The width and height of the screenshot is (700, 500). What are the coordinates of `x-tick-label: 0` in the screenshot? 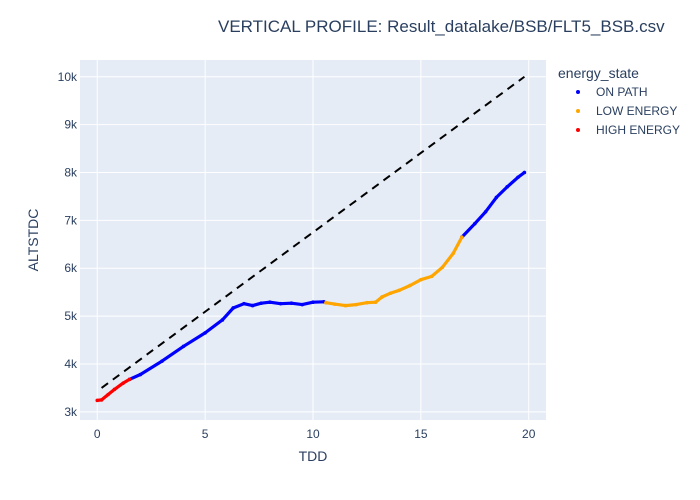 It's located at (97, 434).